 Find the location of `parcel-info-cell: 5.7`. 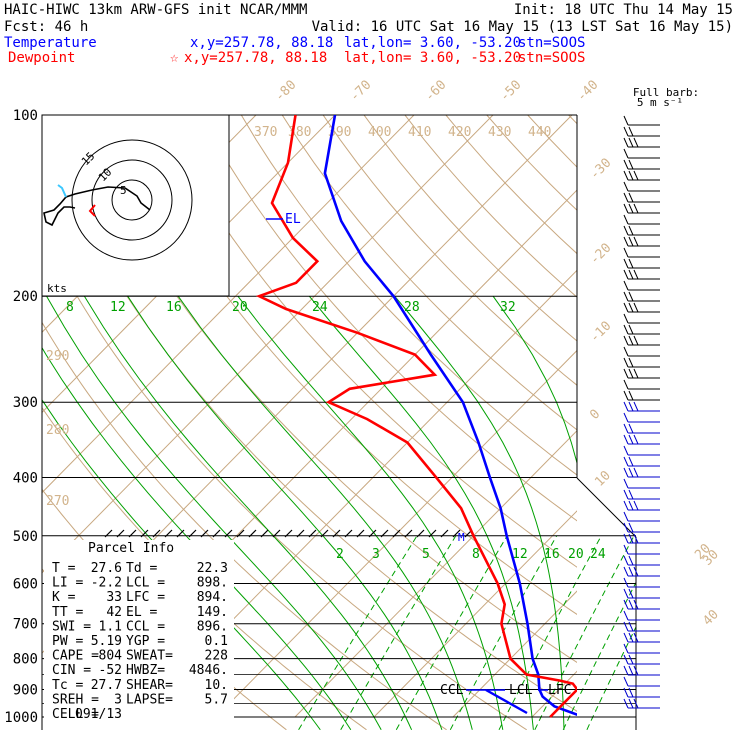

parcel-info-cell: 5.7 is located at coordinates (216, 699).